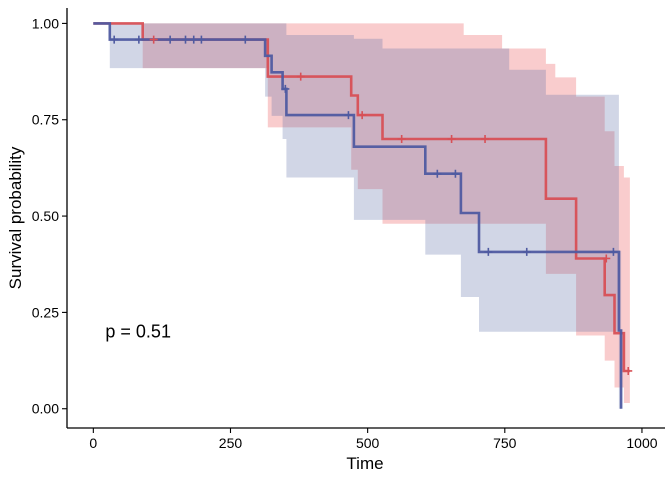 This screenshot has height=480, width=672. Describe the element at coordinates (45, 312) in the screenshot. I see `y-tick-label: 0.25` at that location.